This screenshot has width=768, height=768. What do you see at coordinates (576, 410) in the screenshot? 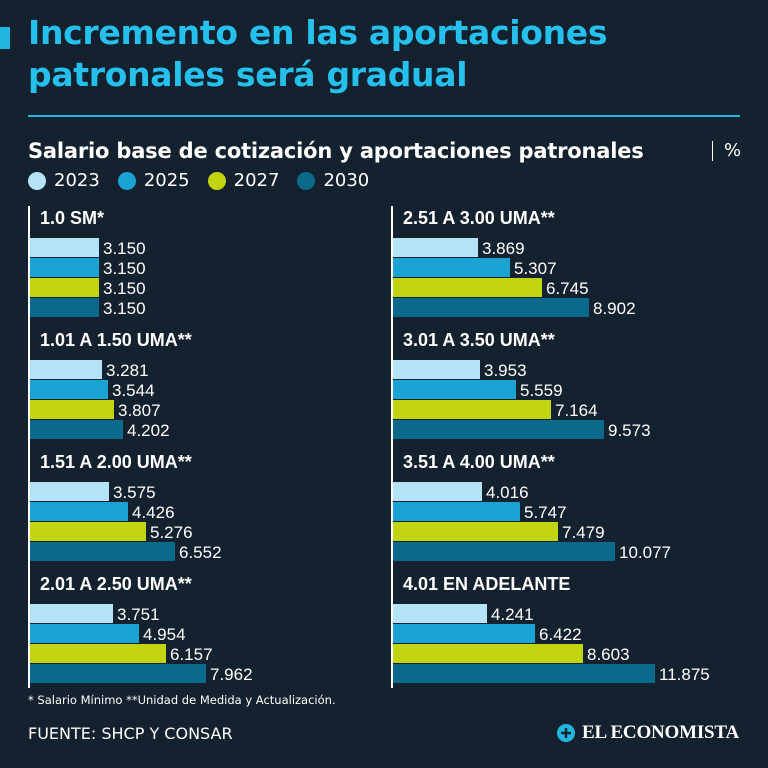
I see `data-label: 7.164` at bounding box center [576, 410].